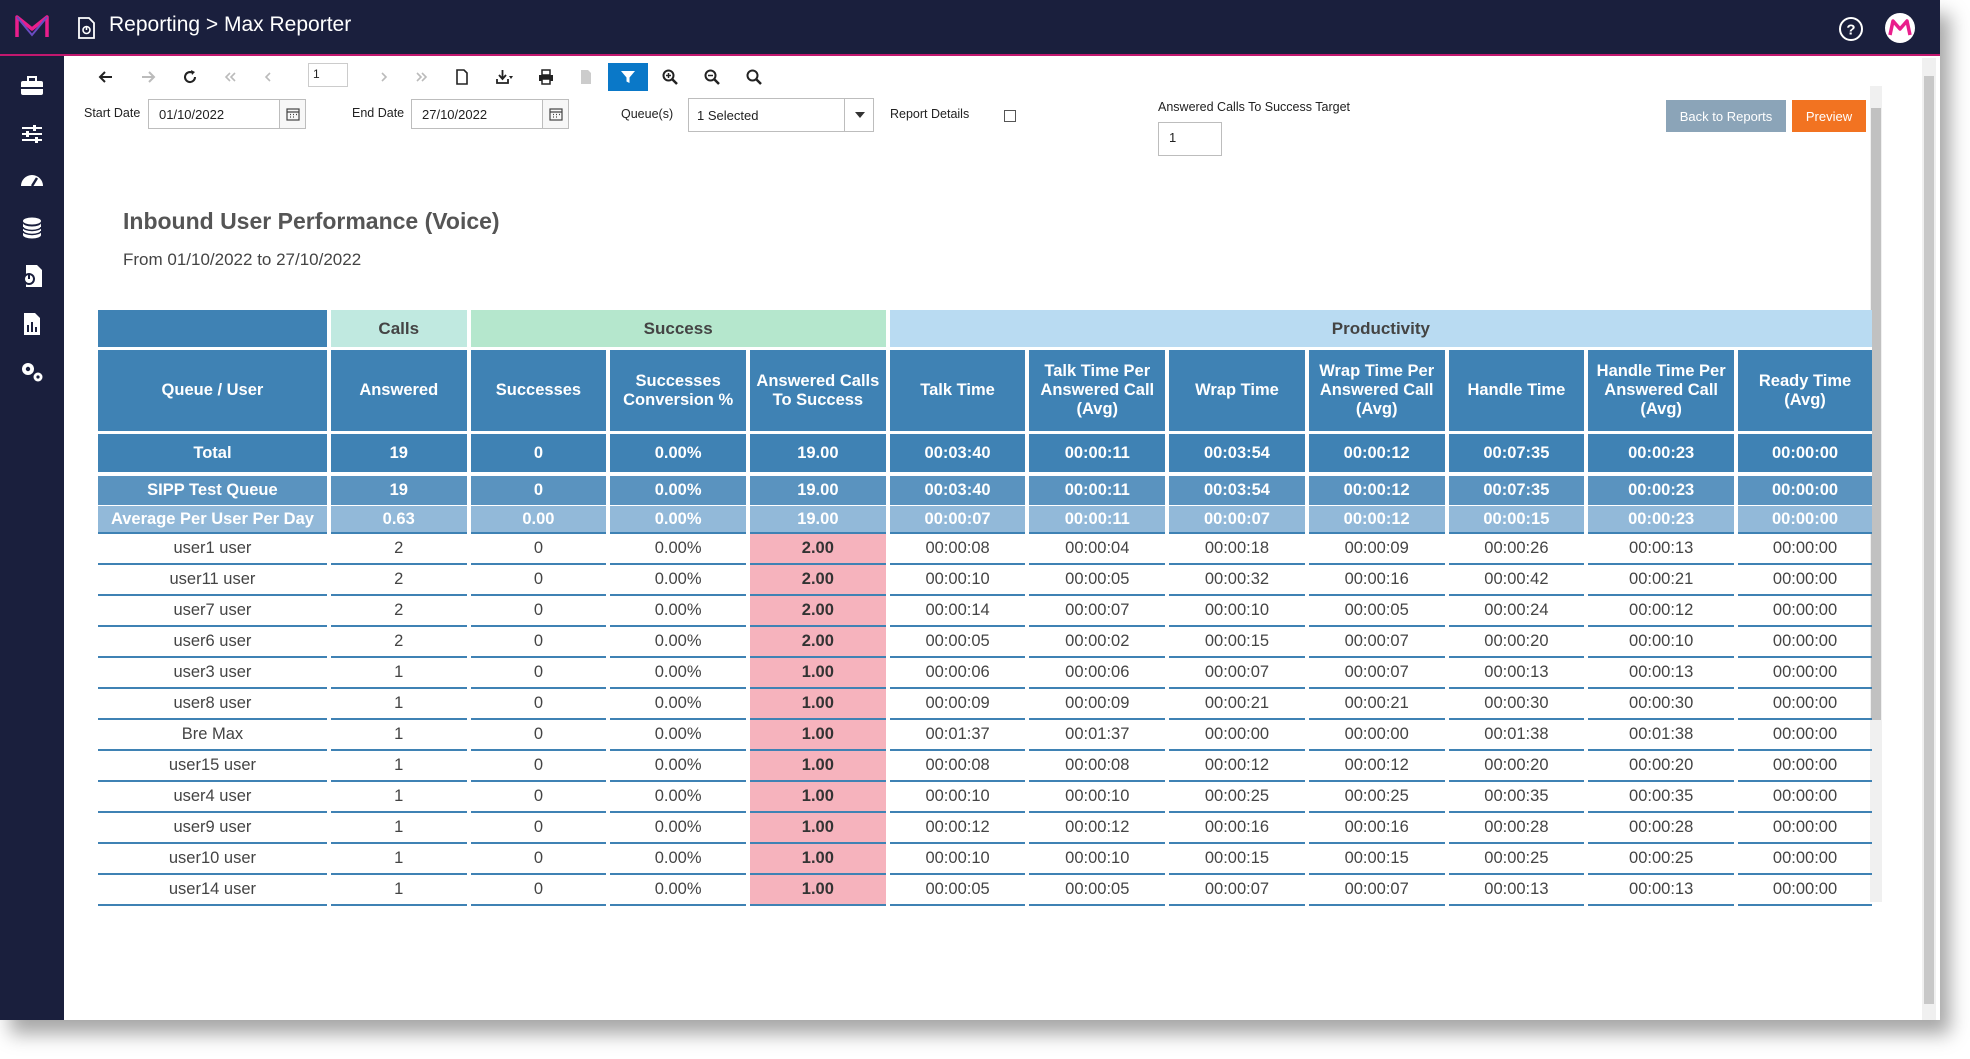 The image size is (1970, 1059). I want to click on chart-file-icon, so click(32, 324).